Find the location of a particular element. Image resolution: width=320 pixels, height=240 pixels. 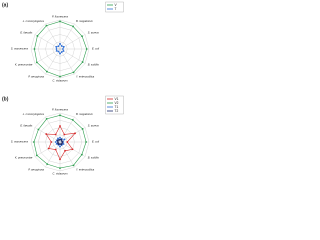

legend-label: T2 is located at coordinates (117, 111).